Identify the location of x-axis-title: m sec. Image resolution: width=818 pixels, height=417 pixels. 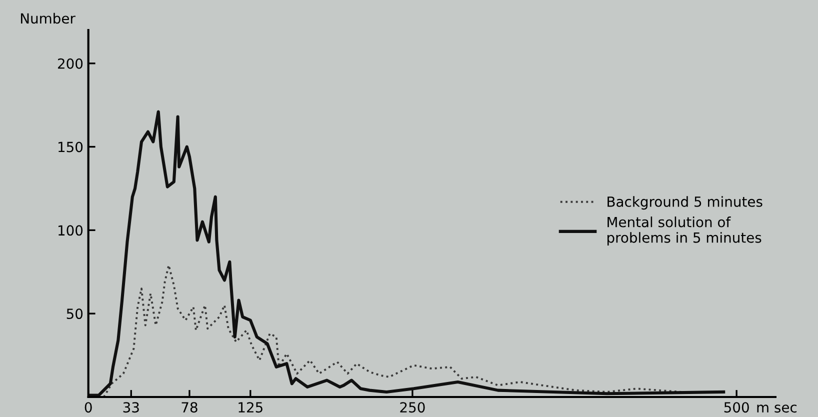
(777, 408).